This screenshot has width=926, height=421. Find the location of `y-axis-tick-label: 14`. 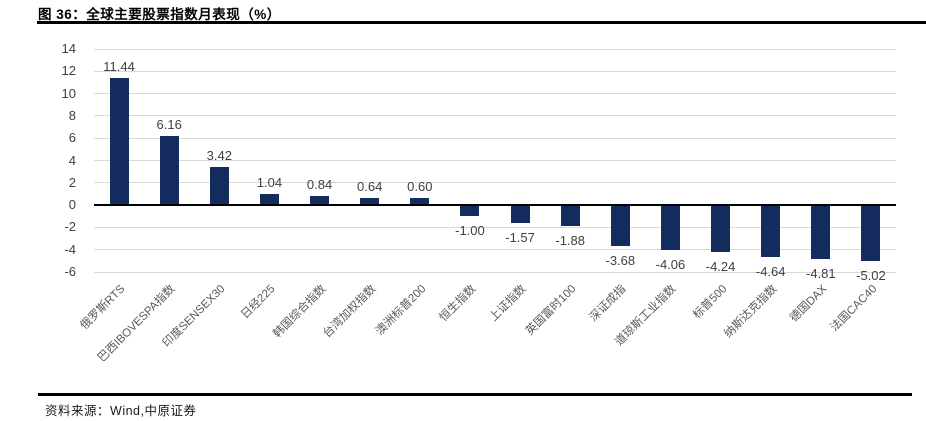

y-axis-tick-label: 14 is located at coordinates (68, 48).